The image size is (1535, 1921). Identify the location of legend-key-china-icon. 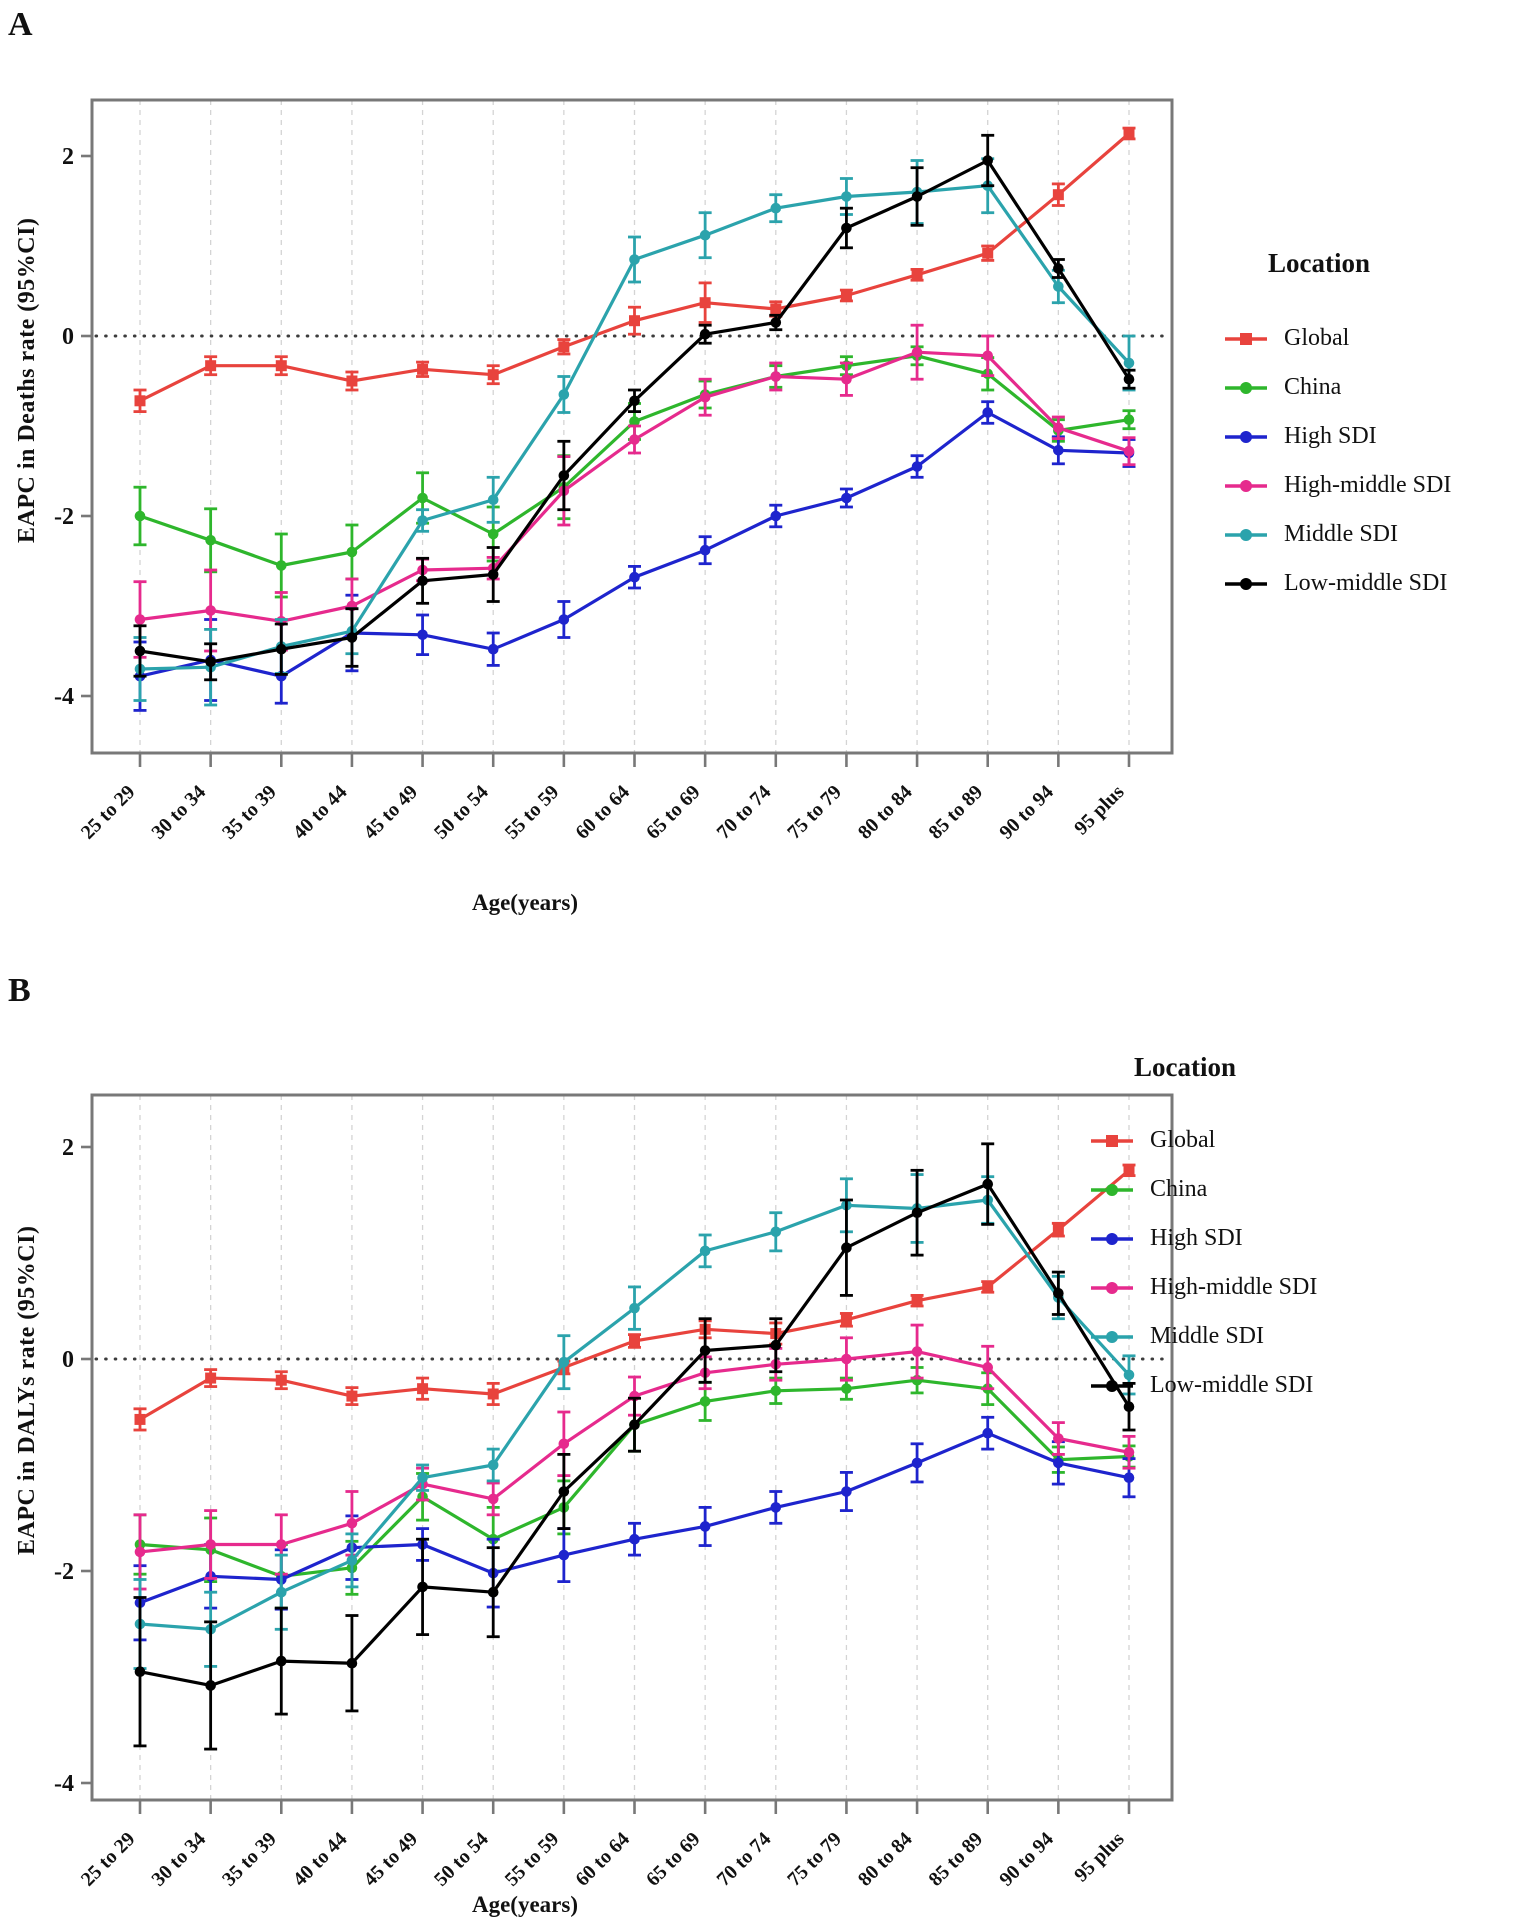
(1112, 1189).